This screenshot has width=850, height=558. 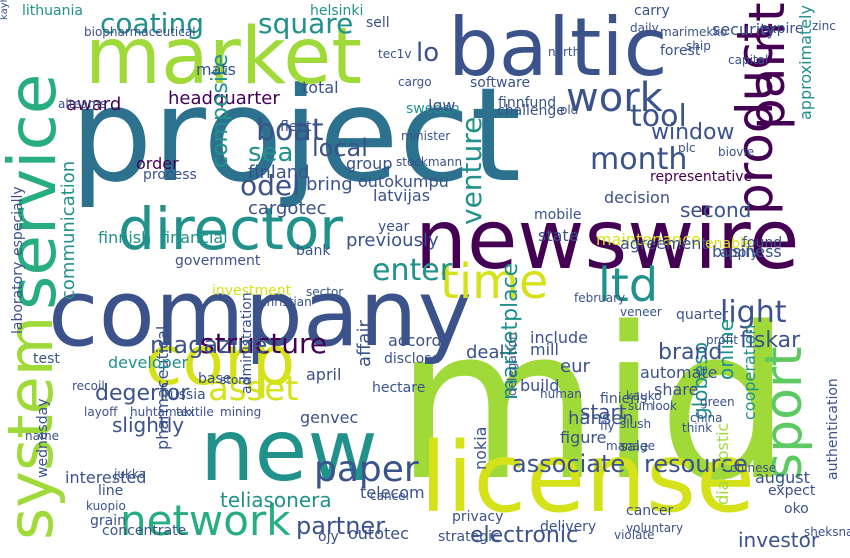 What do you see at coordinates (697, 428) in the screenshot?
I see `word-think: think` at bounding box center [697, 428].